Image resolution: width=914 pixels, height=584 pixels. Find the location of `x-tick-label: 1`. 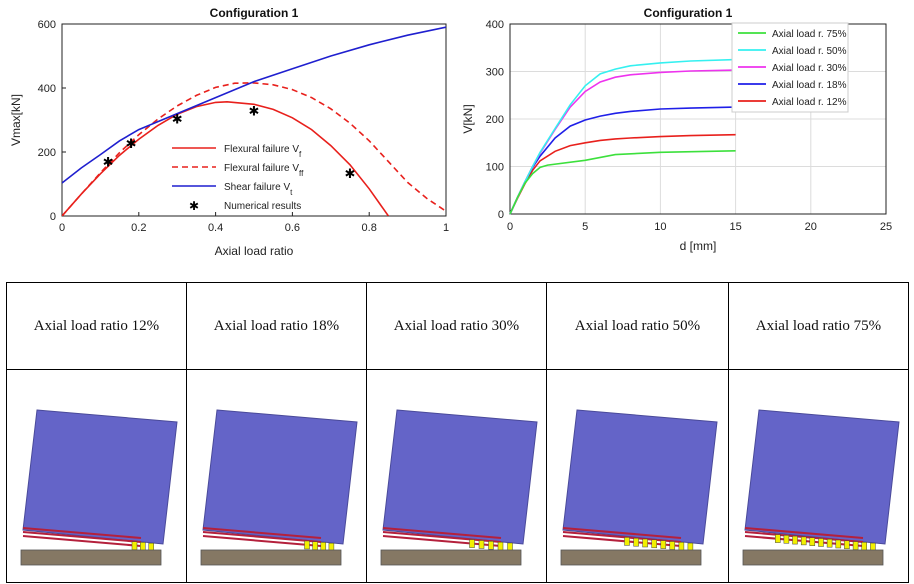

x-tick-label: 1 is located at coordinates (446, 228).